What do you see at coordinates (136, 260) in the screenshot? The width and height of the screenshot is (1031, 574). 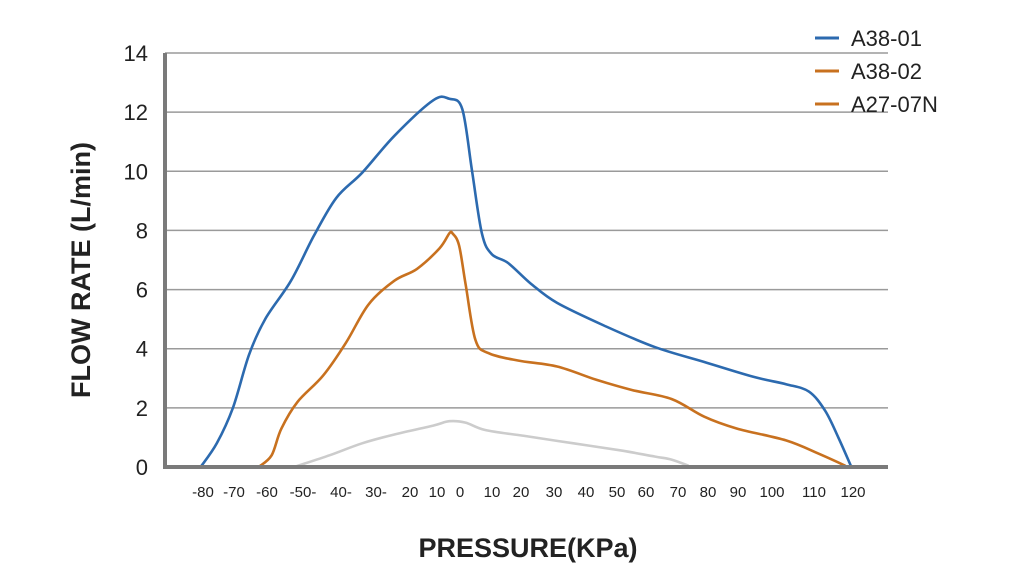 I see `y-axis-ticks: 0 2 4 6 8 10 12 14` at bounding box center [136, 260].